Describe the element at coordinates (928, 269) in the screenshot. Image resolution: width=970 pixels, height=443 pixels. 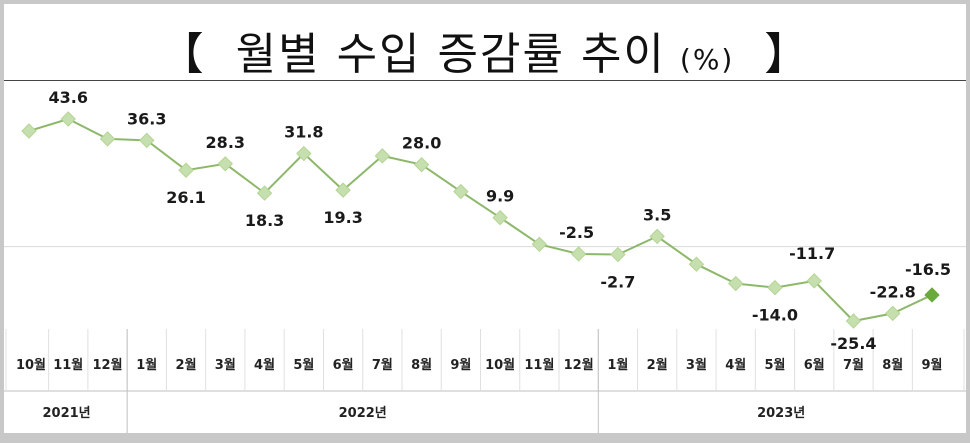
I see `data-label: -16.5` at that location.